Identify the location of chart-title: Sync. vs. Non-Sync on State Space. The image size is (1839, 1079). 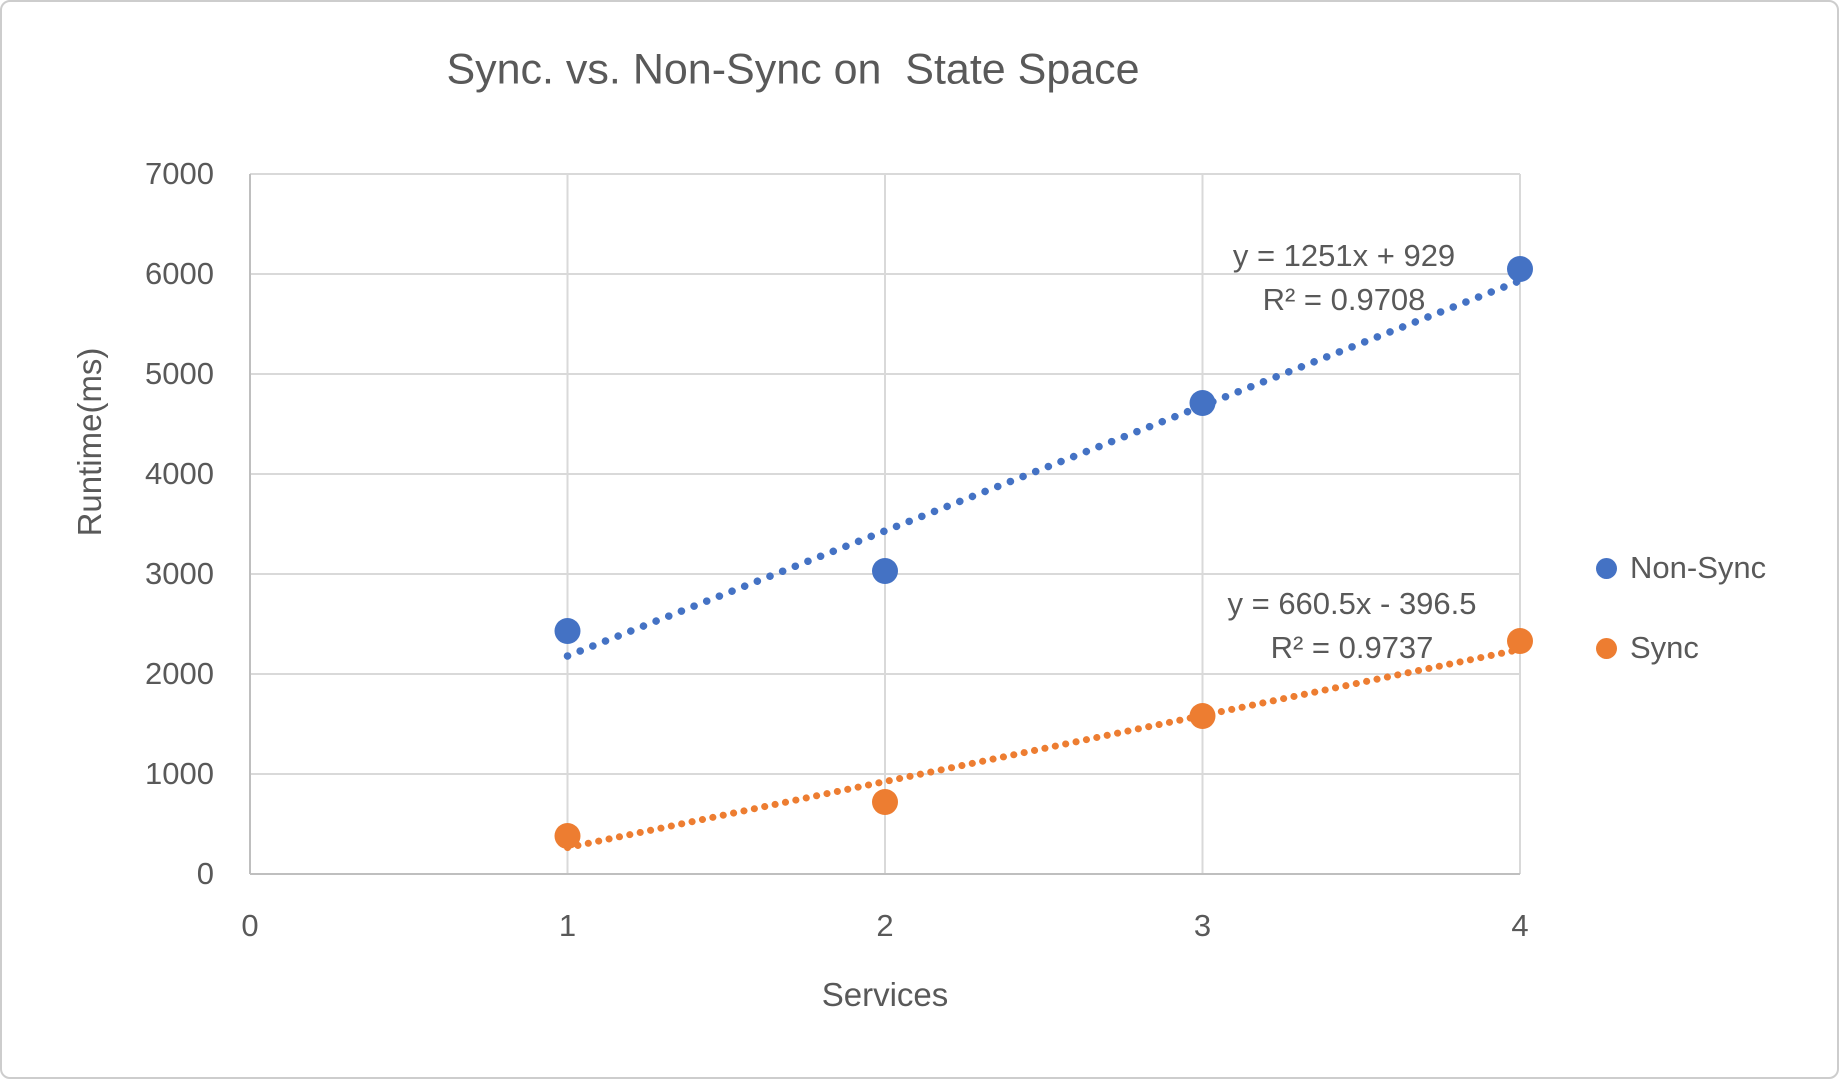
(793, 69).